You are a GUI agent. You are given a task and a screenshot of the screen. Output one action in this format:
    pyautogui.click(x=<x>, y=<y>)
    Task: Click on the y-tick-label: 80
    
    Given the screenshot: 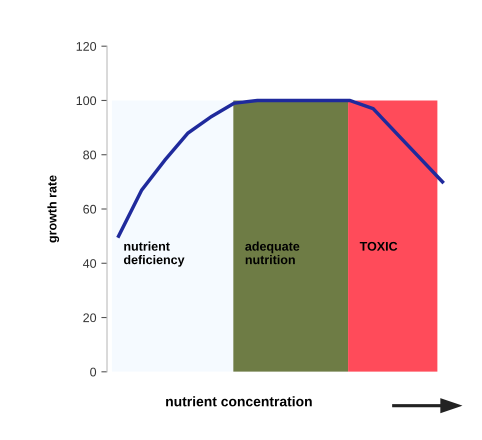 What is the action you would take?
    pyautogui.click(x=89, y=155)
    